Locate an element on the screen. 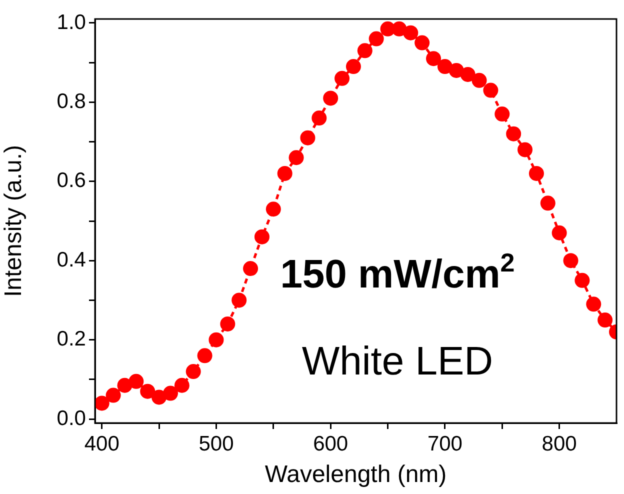 This screenshot has height=494, width=624. y-tick-label: 0.4 is located at coordinates (71, 260).